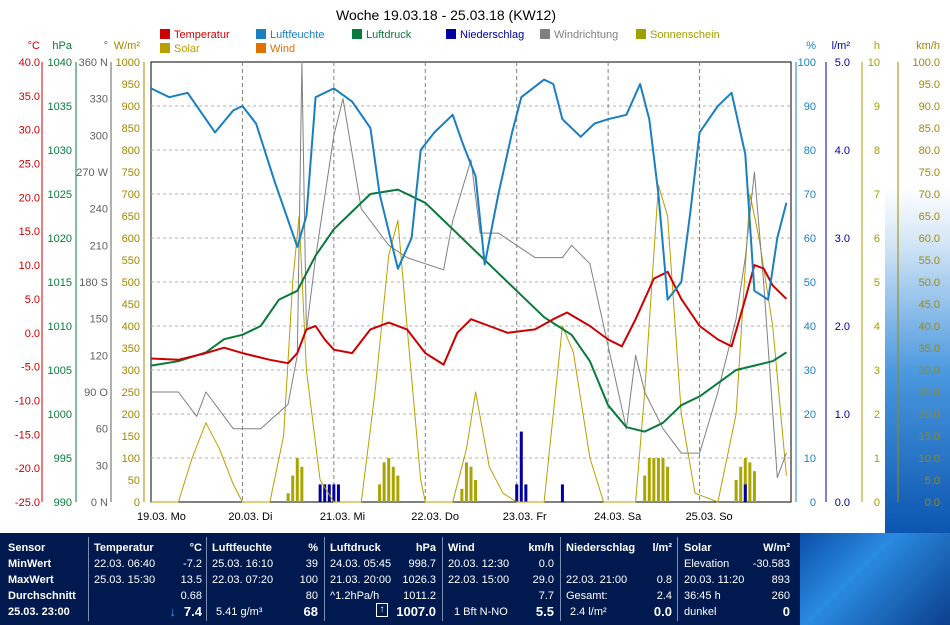 The width and height of the screenshot is (950, 625). What do you see at coordinates (877, 459) in the screenshot?
I see `axis-tick-label: 1` at bounding box center [877, 459].